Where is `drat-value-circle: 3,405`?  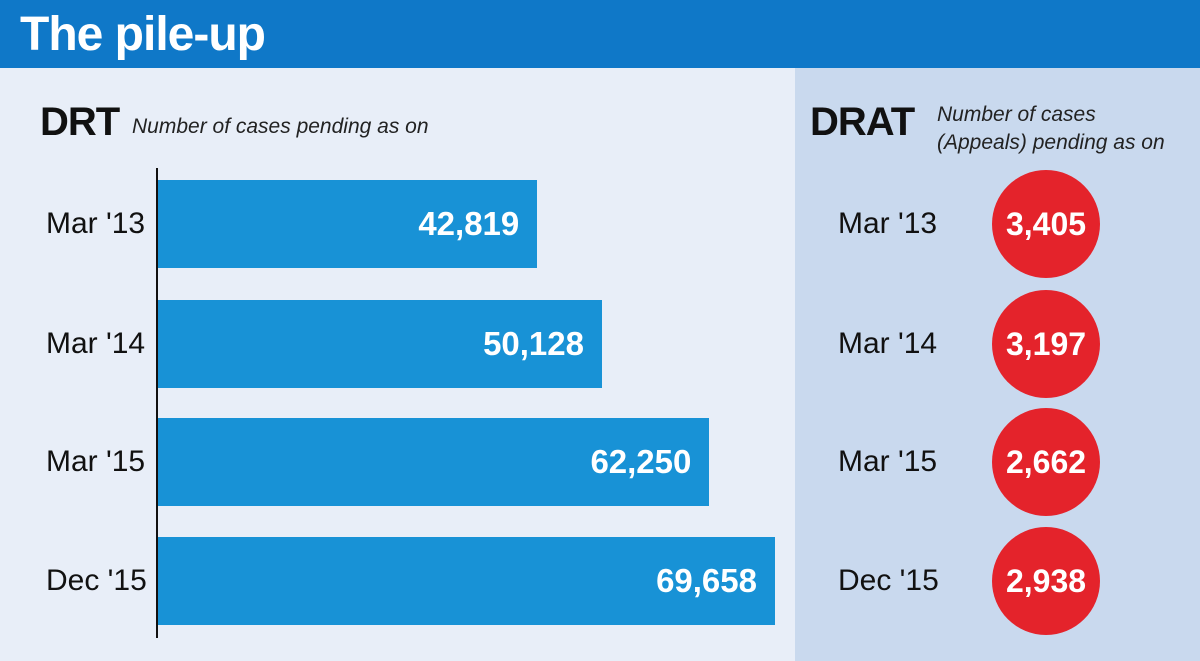 drat-value-circle: 3,405 is located at coordinates (1046, 224).